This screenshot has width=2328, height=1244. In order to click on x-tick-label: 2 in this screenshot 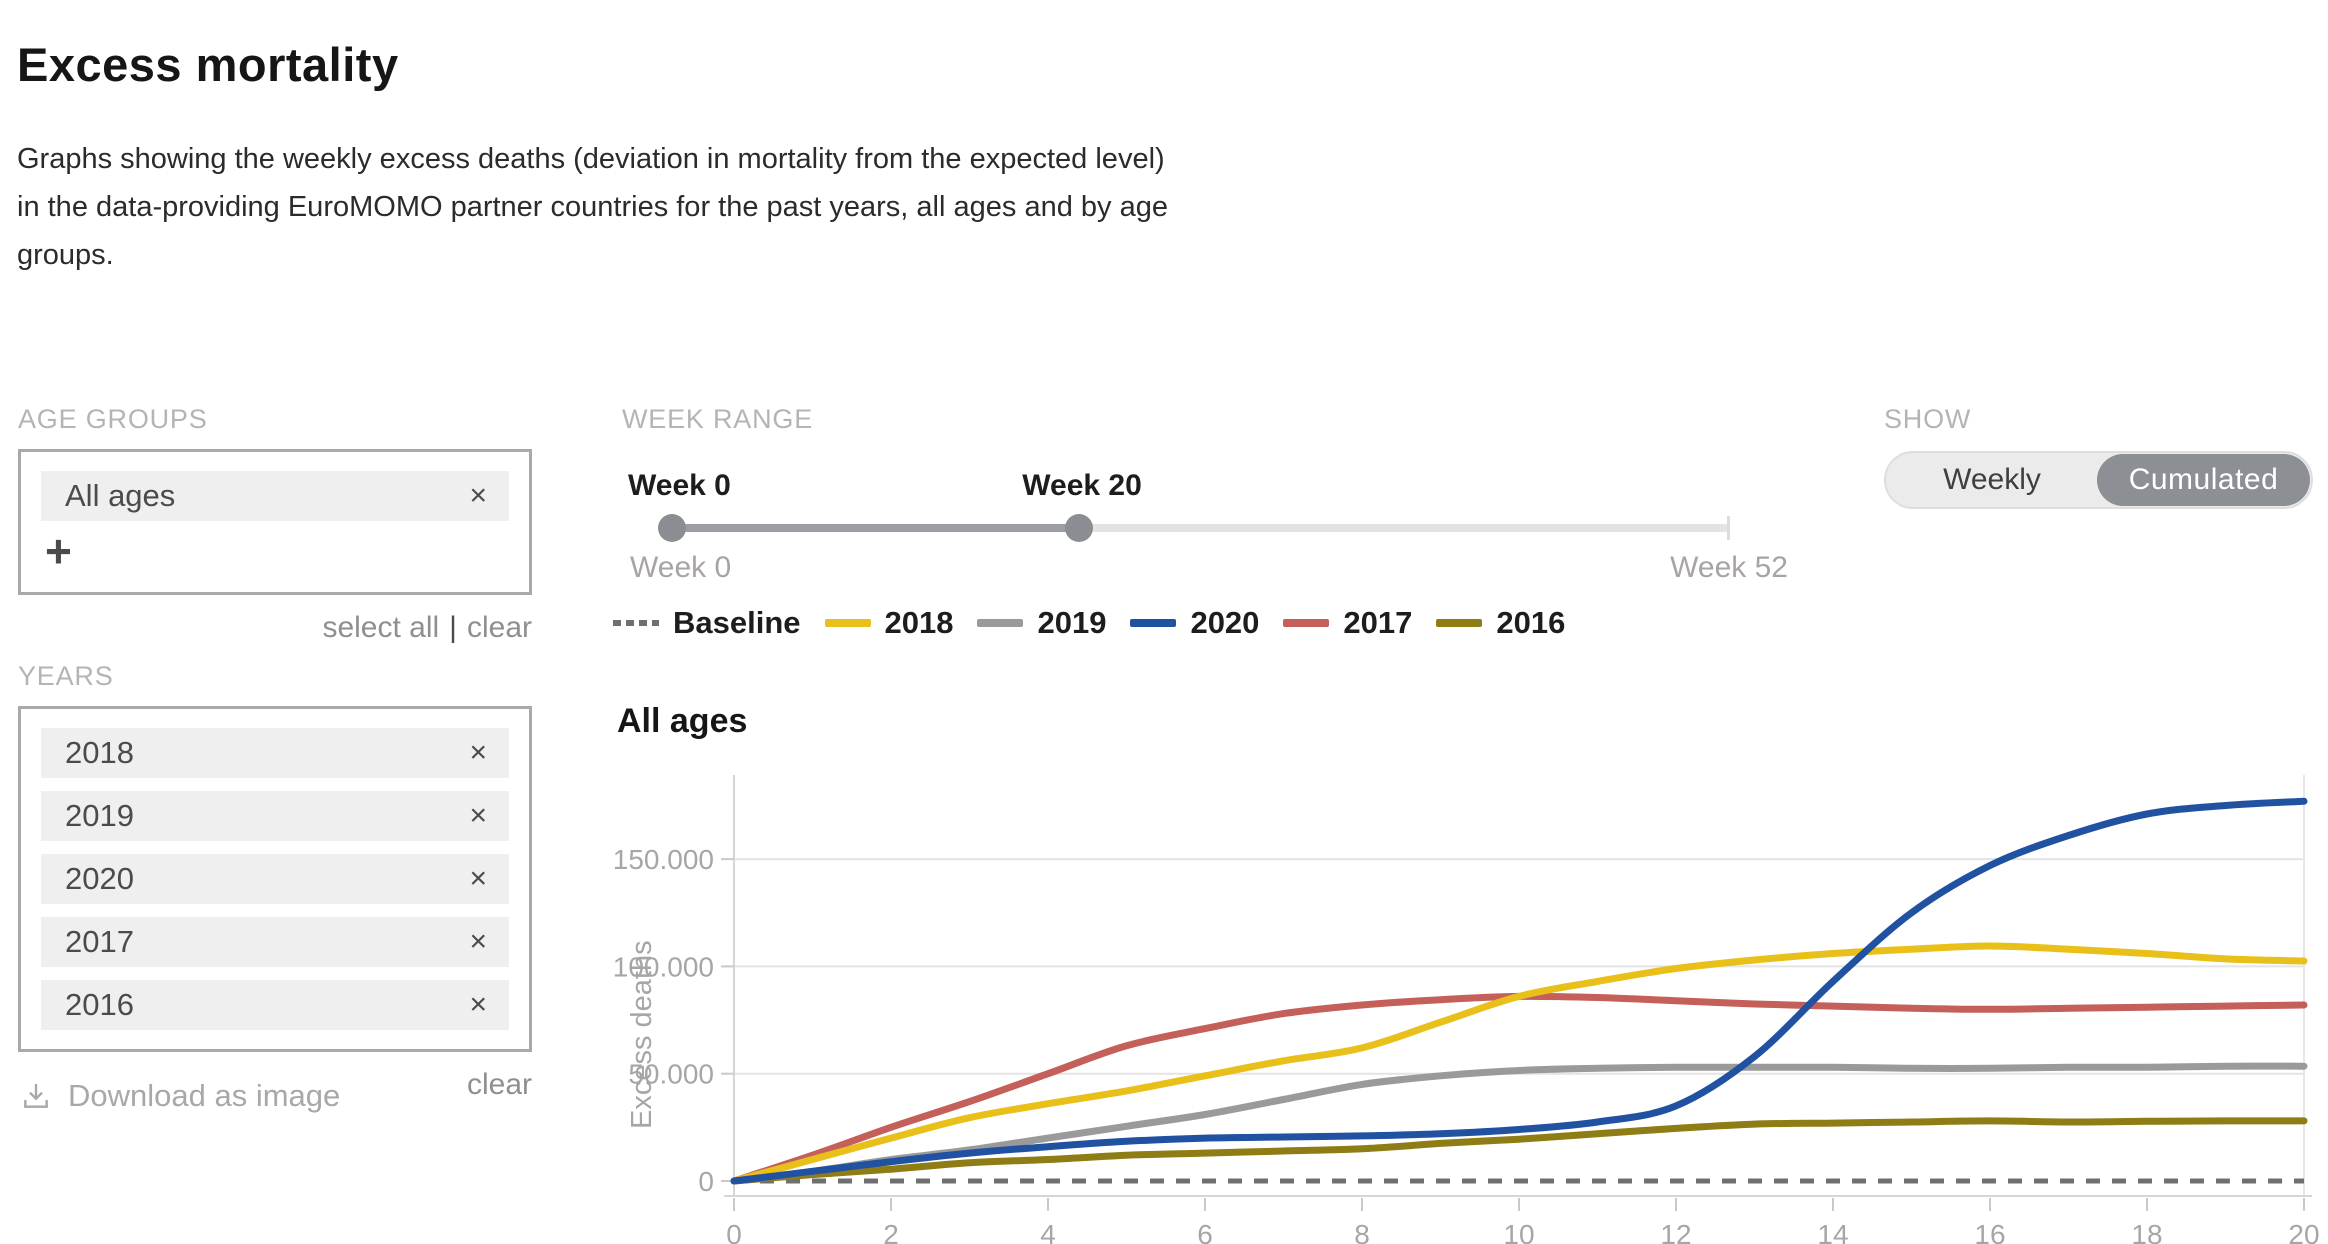, I will do `click(891, 1231)`.